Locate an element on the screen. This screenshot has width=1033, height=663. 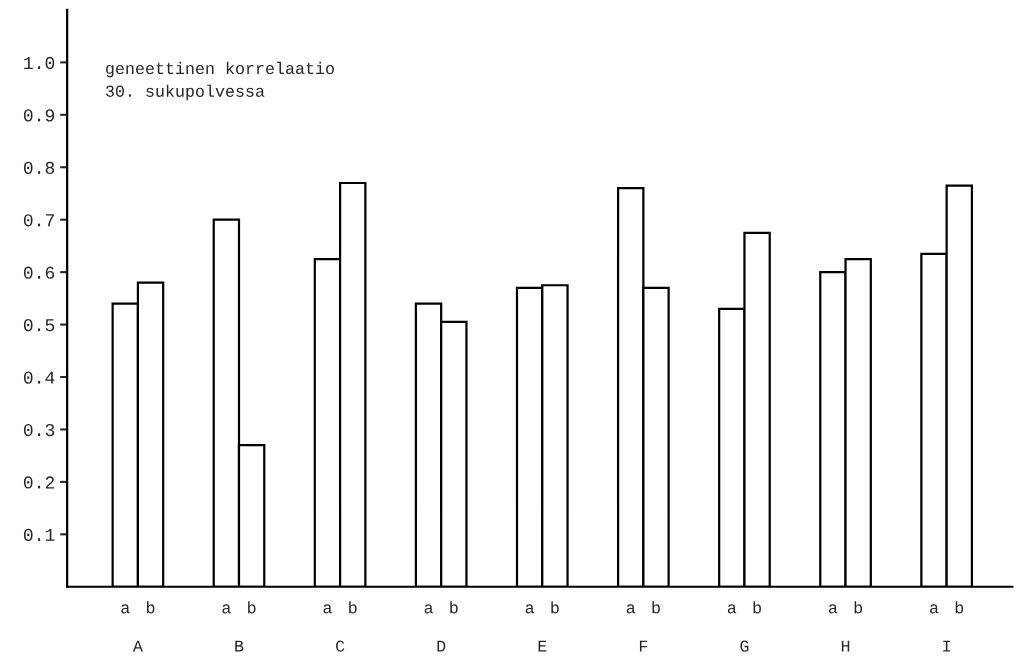
x-tick-label: D is located at coordinates (441, 646).